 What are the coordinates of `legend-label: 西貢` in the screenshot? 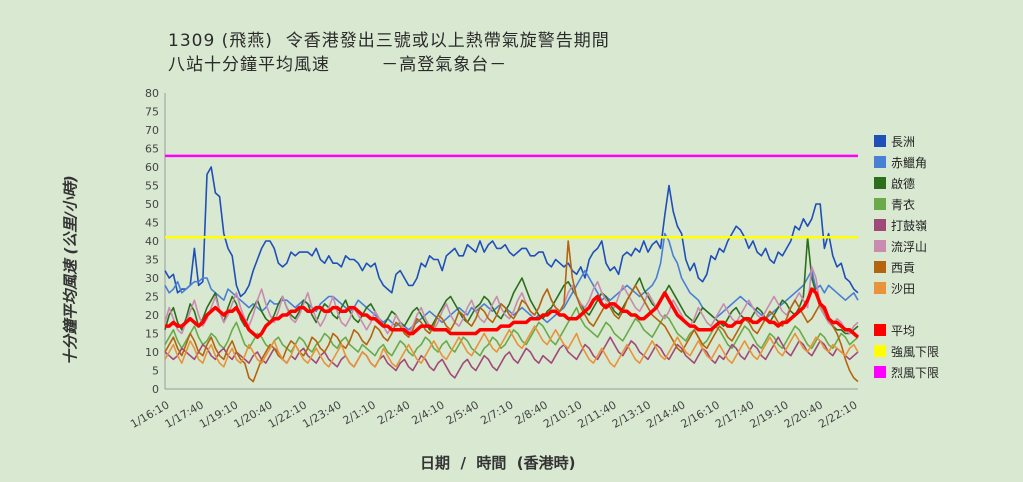 It's located at (903, 268).